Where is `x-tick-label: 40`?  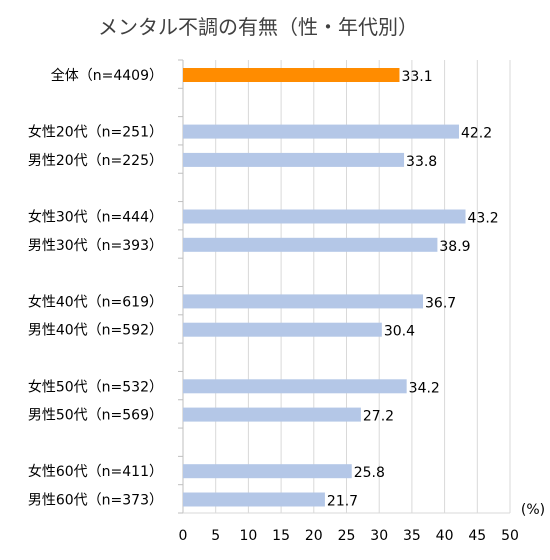
x-tick-label: 40 is located at coordinates (445, 536).